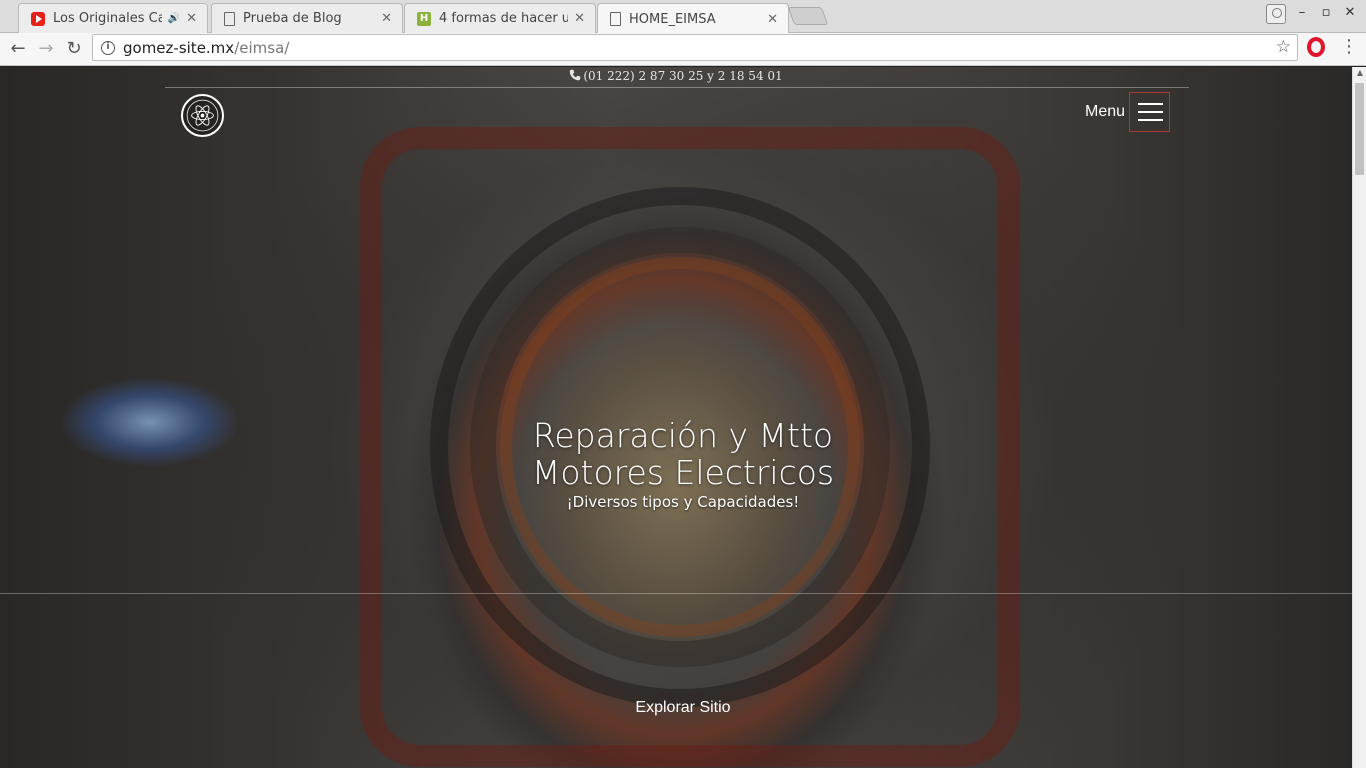 This screenshot has width=1366, height=768. What do you see at coordinates (1105, 111) in the screenshot?
I see `menu-label: Menu` at bounding box center [1105, 111].